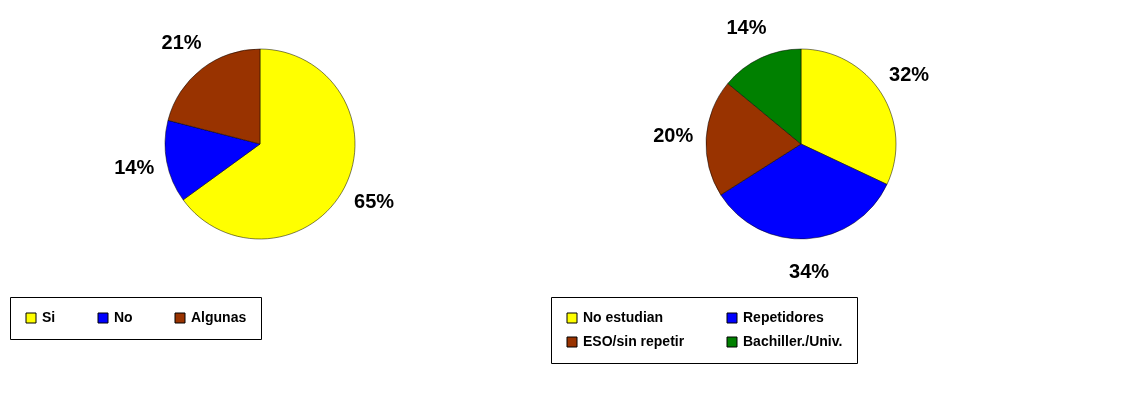 The height and width of the screenshot is (417, 1123). What do you see at coordinates (634, 341) in the screenshot?
I see `legend-label: ESO/sin repetir` at bounding box center [634, 341].